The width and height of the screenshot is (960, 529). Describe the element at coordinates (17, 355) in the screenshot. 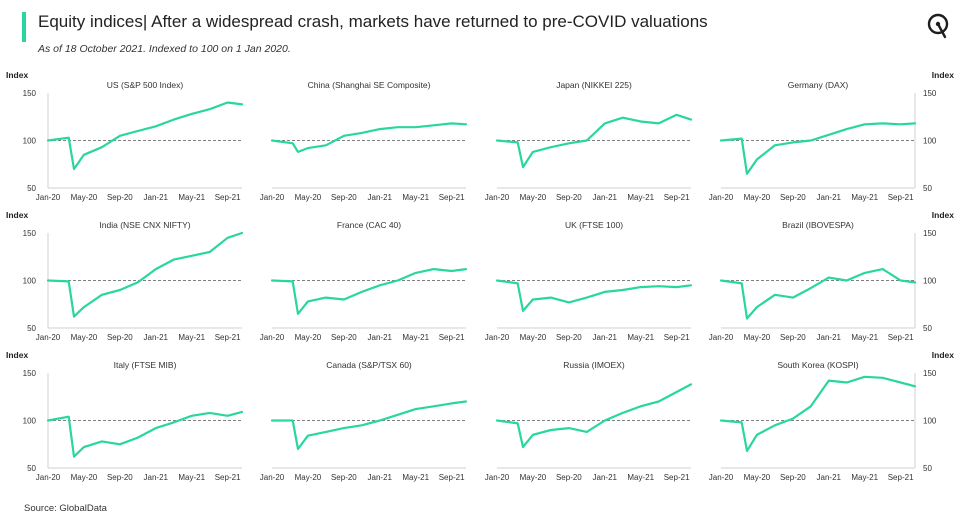

I see `y-axis-label-left-row3: Index` at that location.